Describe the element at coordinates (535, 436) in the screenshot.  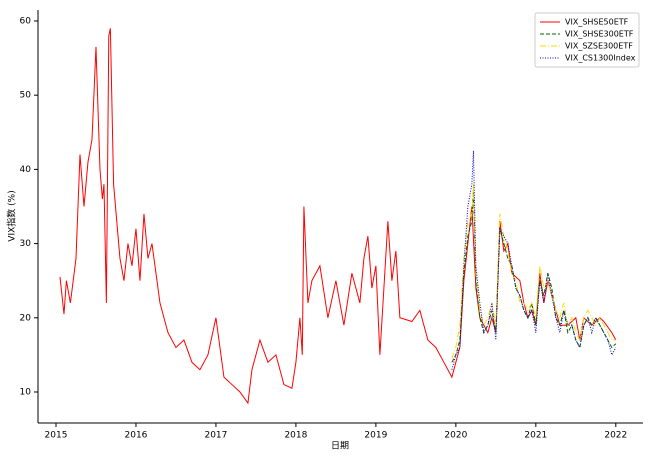
I see `x-tick-label: 2021` at that location.